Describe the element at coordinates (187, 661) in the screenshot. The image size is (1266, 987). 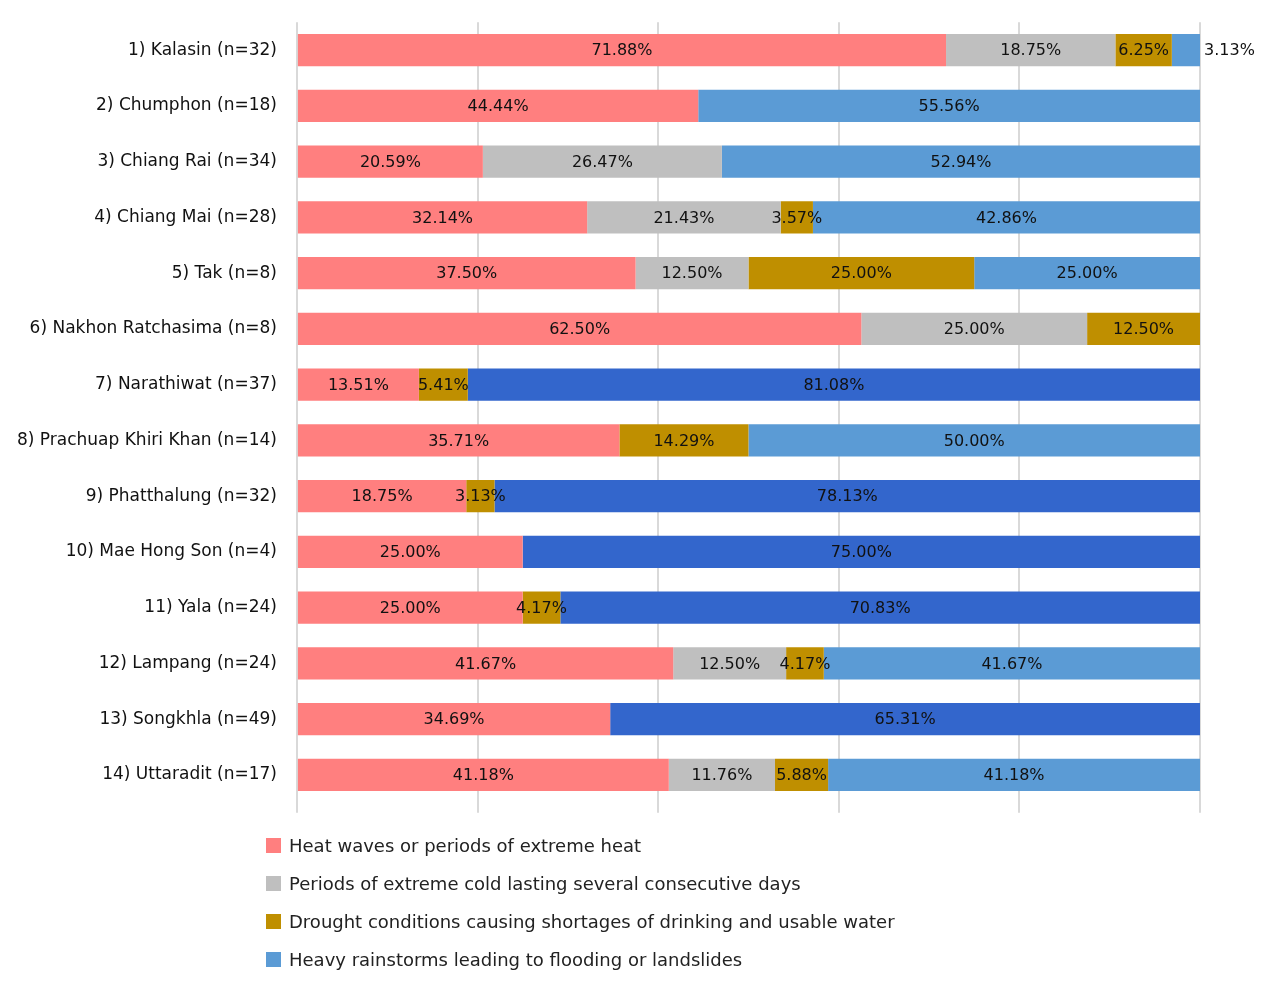
I see `y-tick-label: 12) Lampang (n=24)` at that location.